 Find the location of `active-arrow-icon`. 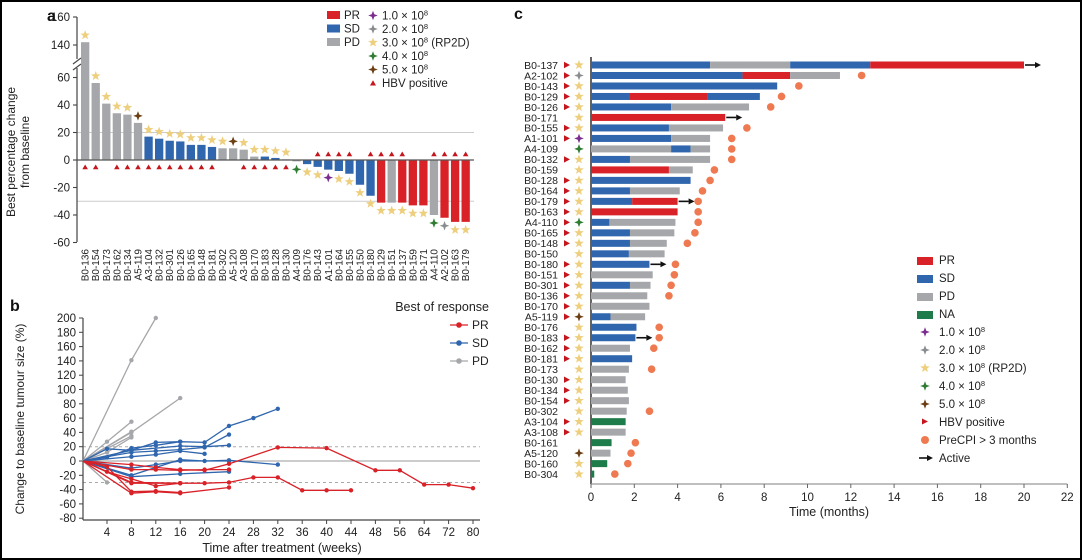

active-arrow-icon is located at coordinates (739, 117).